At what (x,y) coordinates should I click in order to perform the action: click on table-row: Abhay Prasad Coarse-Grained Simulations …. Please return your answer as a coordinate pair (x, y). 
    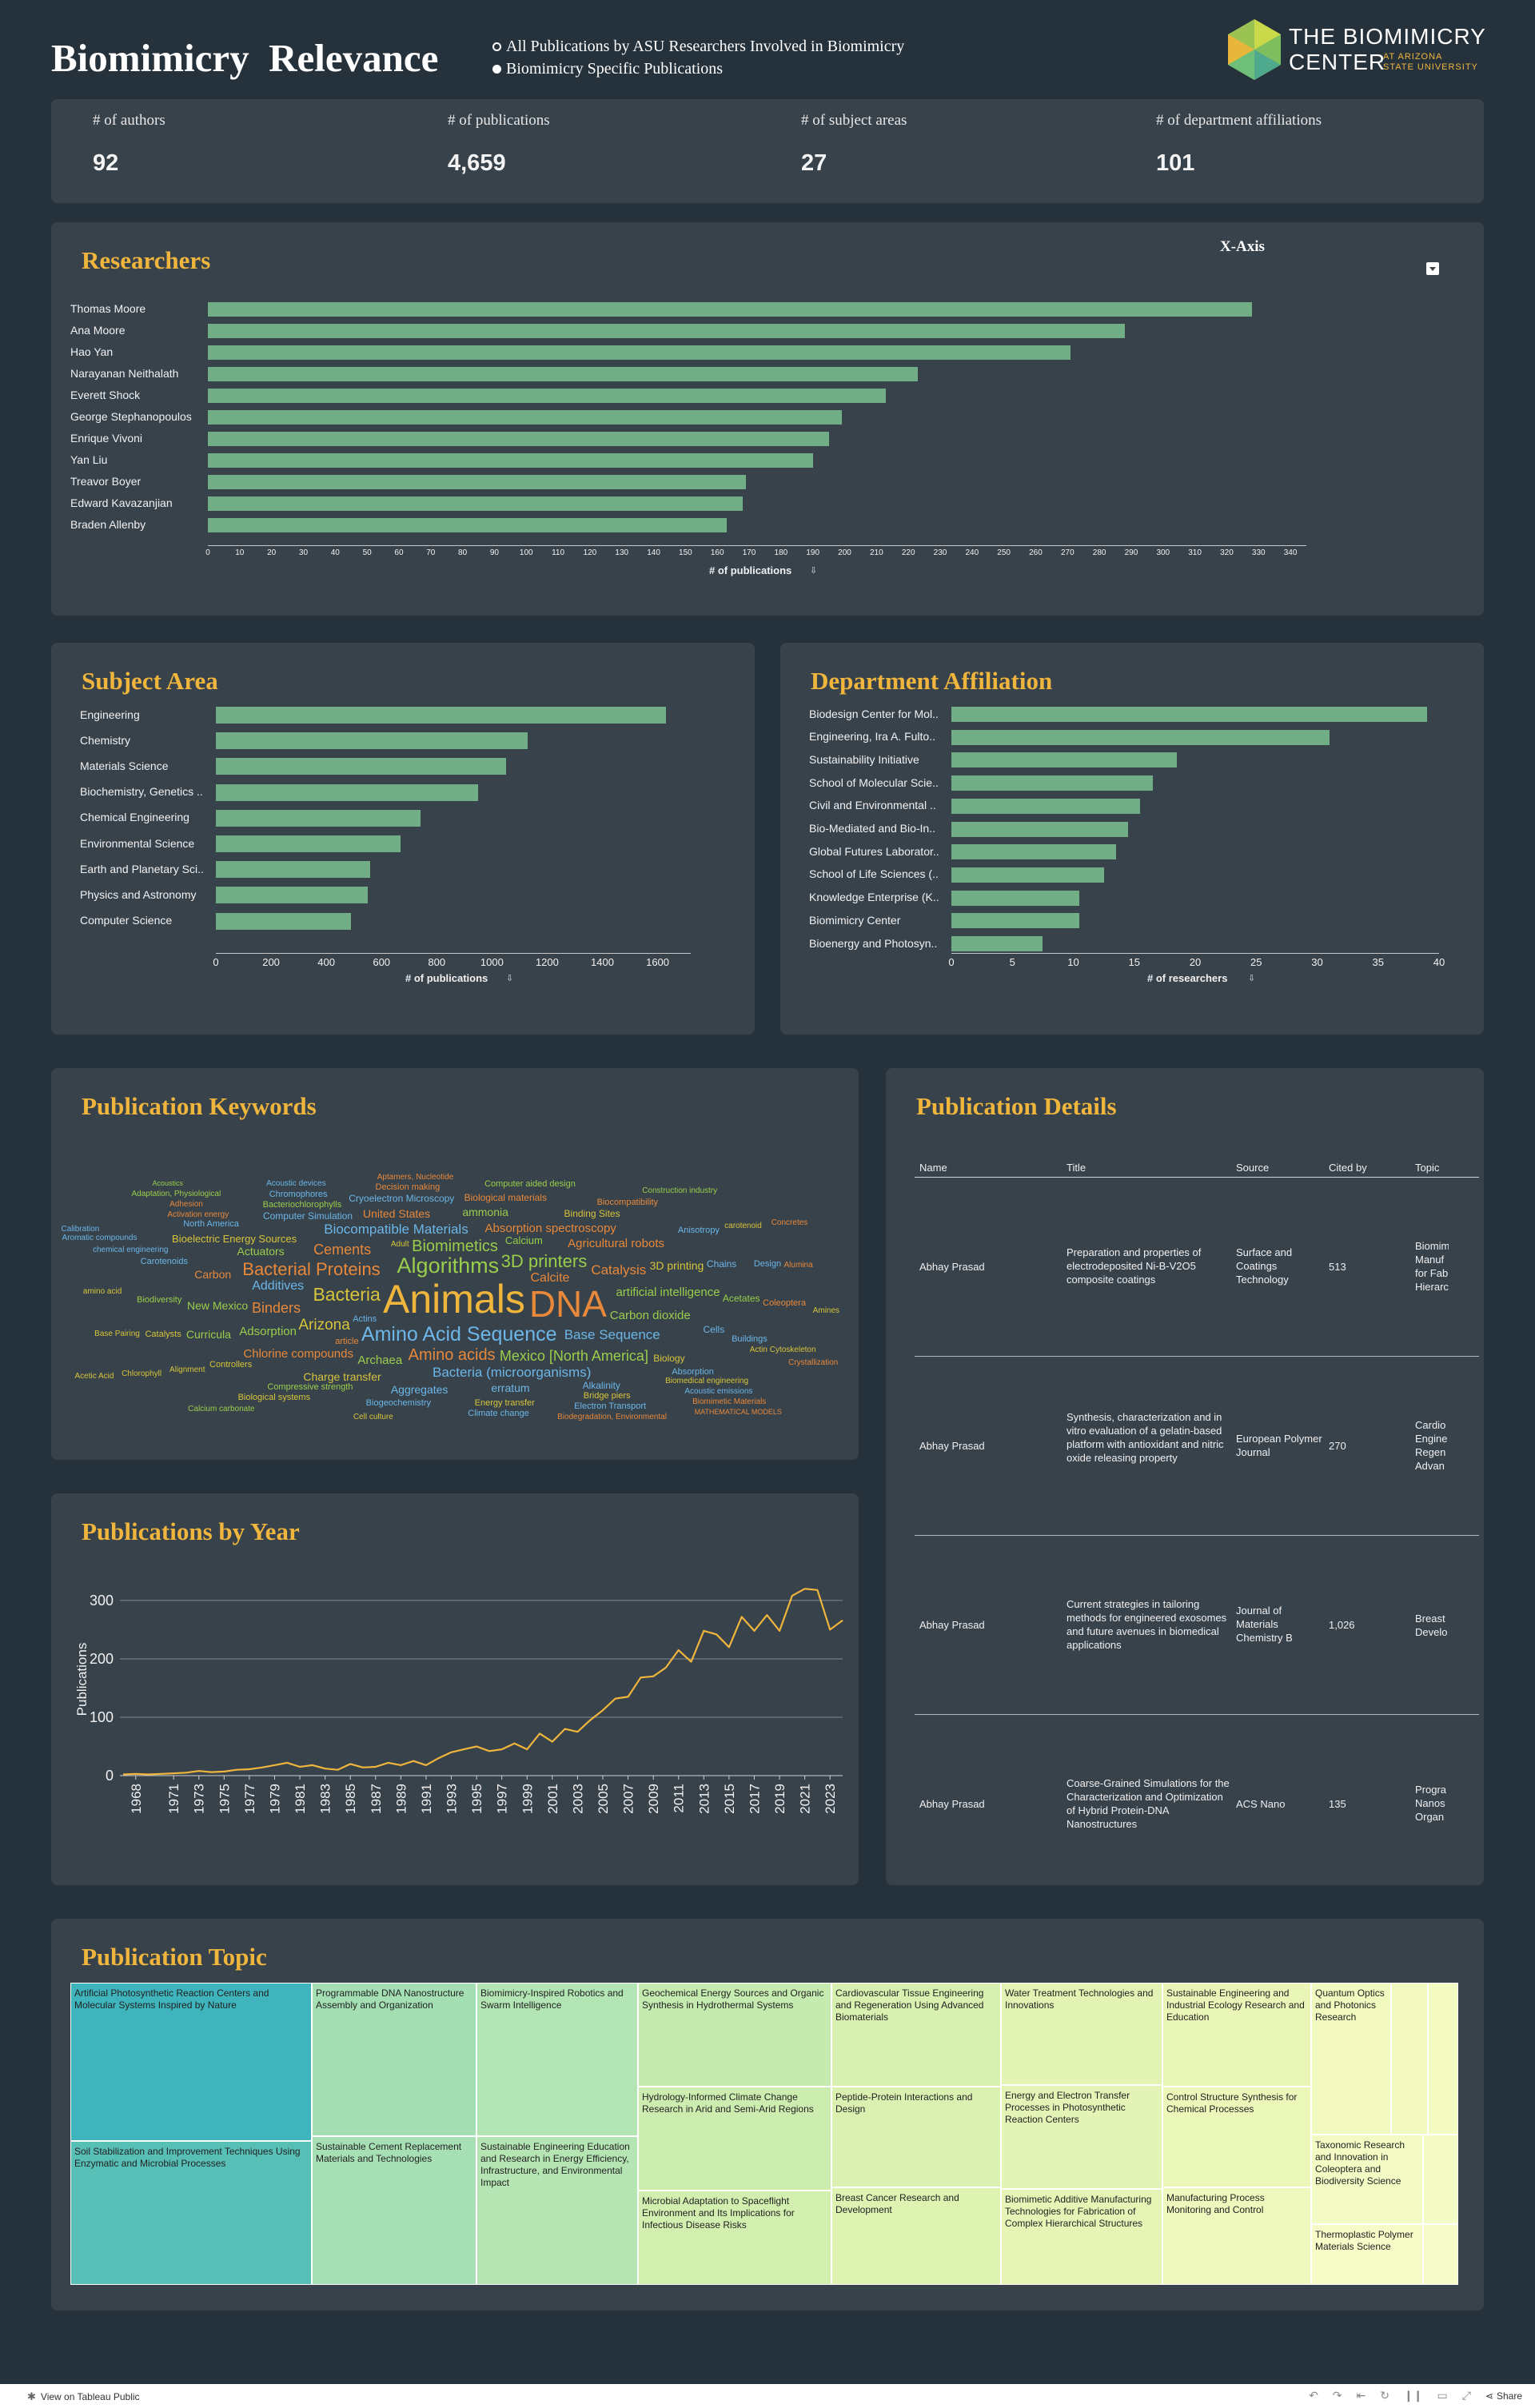
    Looking at the image, I should click on (1197, 1789).